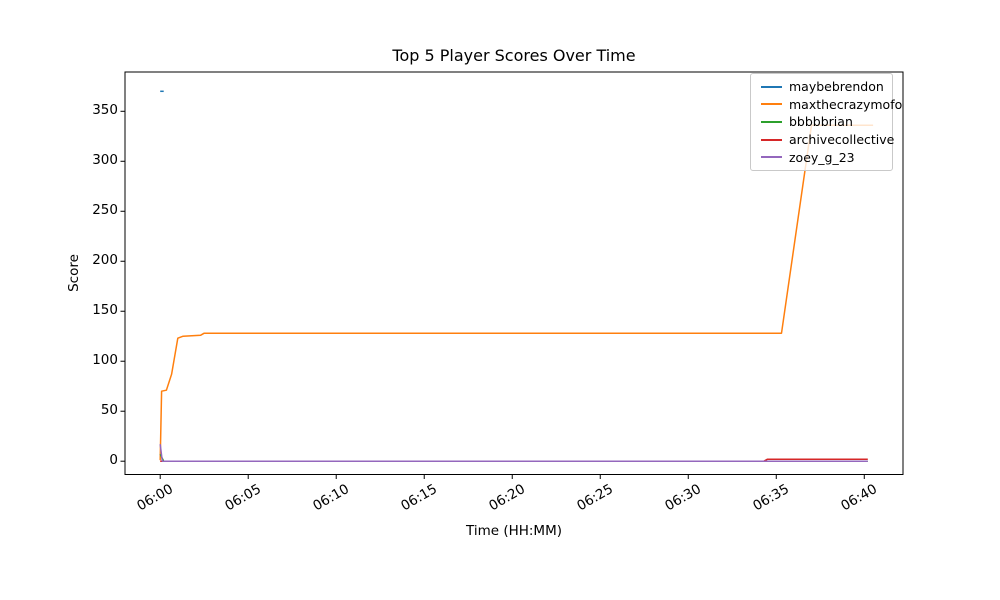 This screenshot has width=1000, height=600. I want to click on legend-item-2: bbbbbrian, so click(821, 122).